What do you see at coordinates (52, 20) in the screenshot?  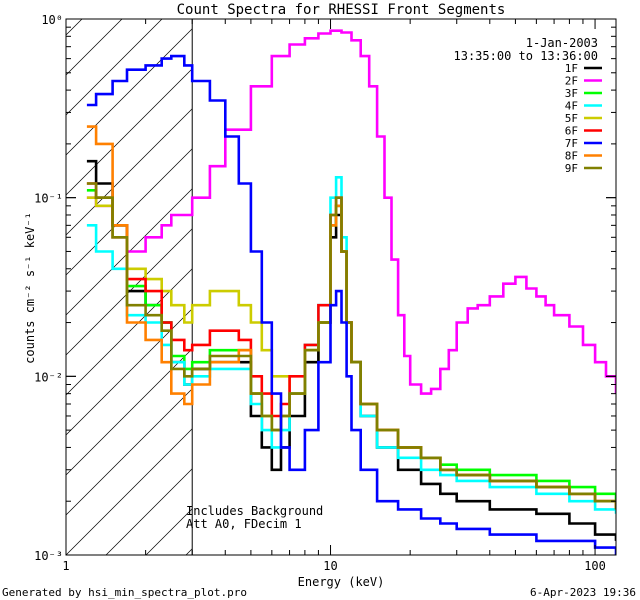 I see `y-tick-label: 10⁰` at bounding box center [52, 20].